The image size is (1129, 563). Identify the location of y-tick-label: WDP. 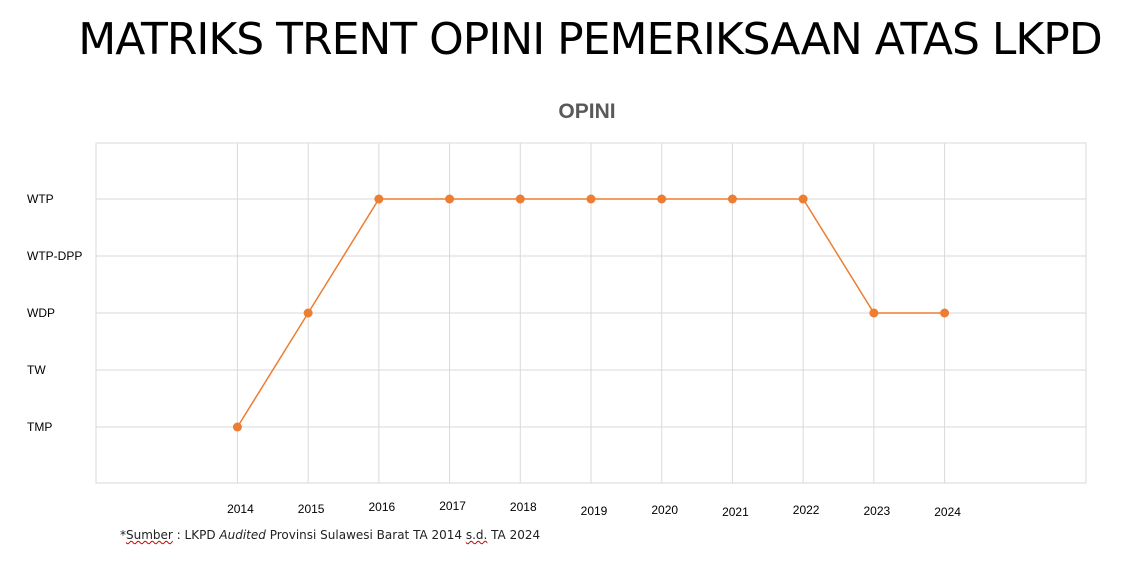
(41, 313).